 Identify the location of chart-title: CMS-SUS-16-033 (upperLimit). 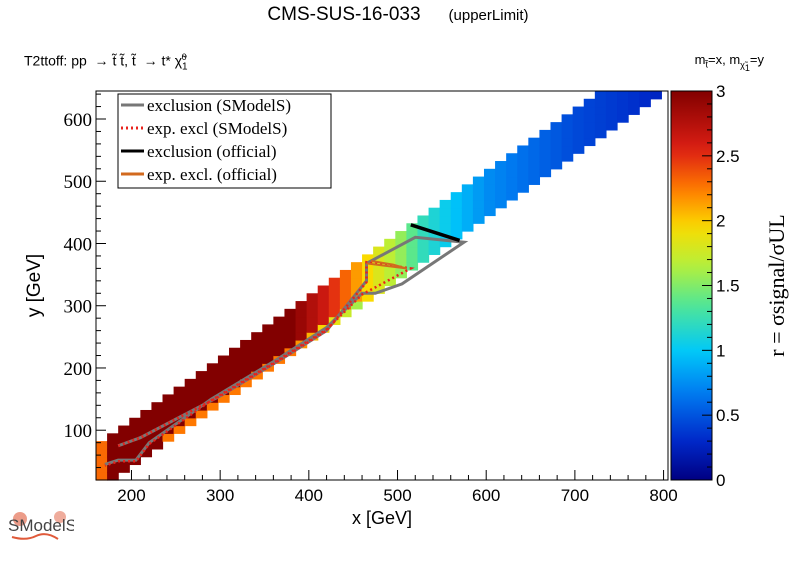
(398, 15).